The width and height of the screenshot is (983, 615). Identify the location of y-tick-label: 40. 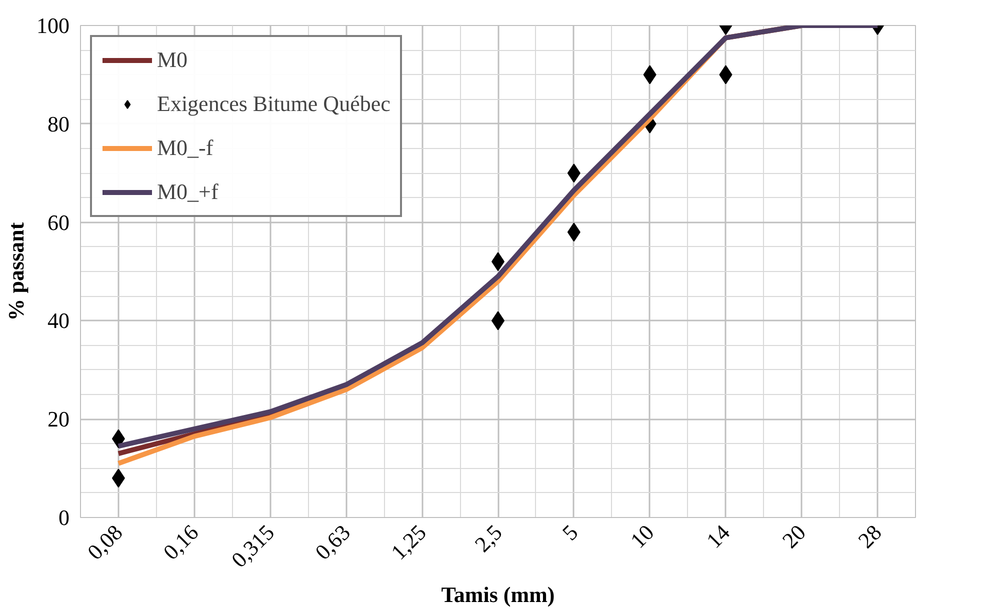
(59, 321).